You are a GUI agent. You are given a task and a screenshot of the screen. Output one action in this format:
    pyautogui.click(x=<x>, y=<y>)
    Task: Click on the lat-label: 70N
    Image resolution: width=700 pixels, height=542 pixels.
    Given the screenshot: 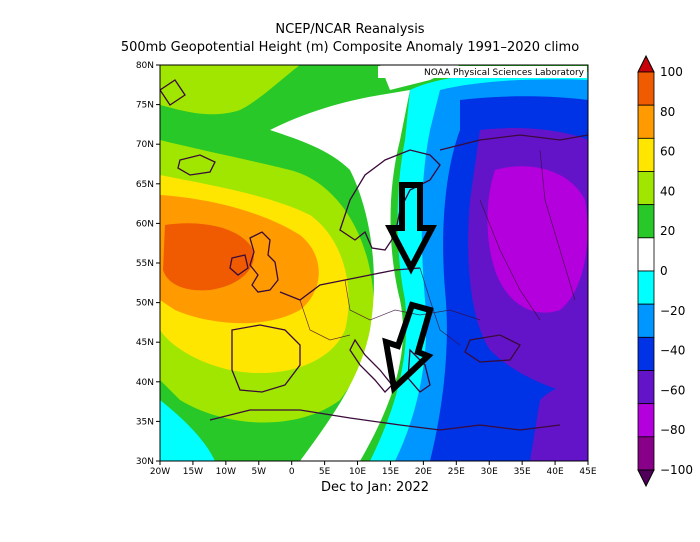 What is the action you would take?
    pyautogui.click(x=145, y=145)
    